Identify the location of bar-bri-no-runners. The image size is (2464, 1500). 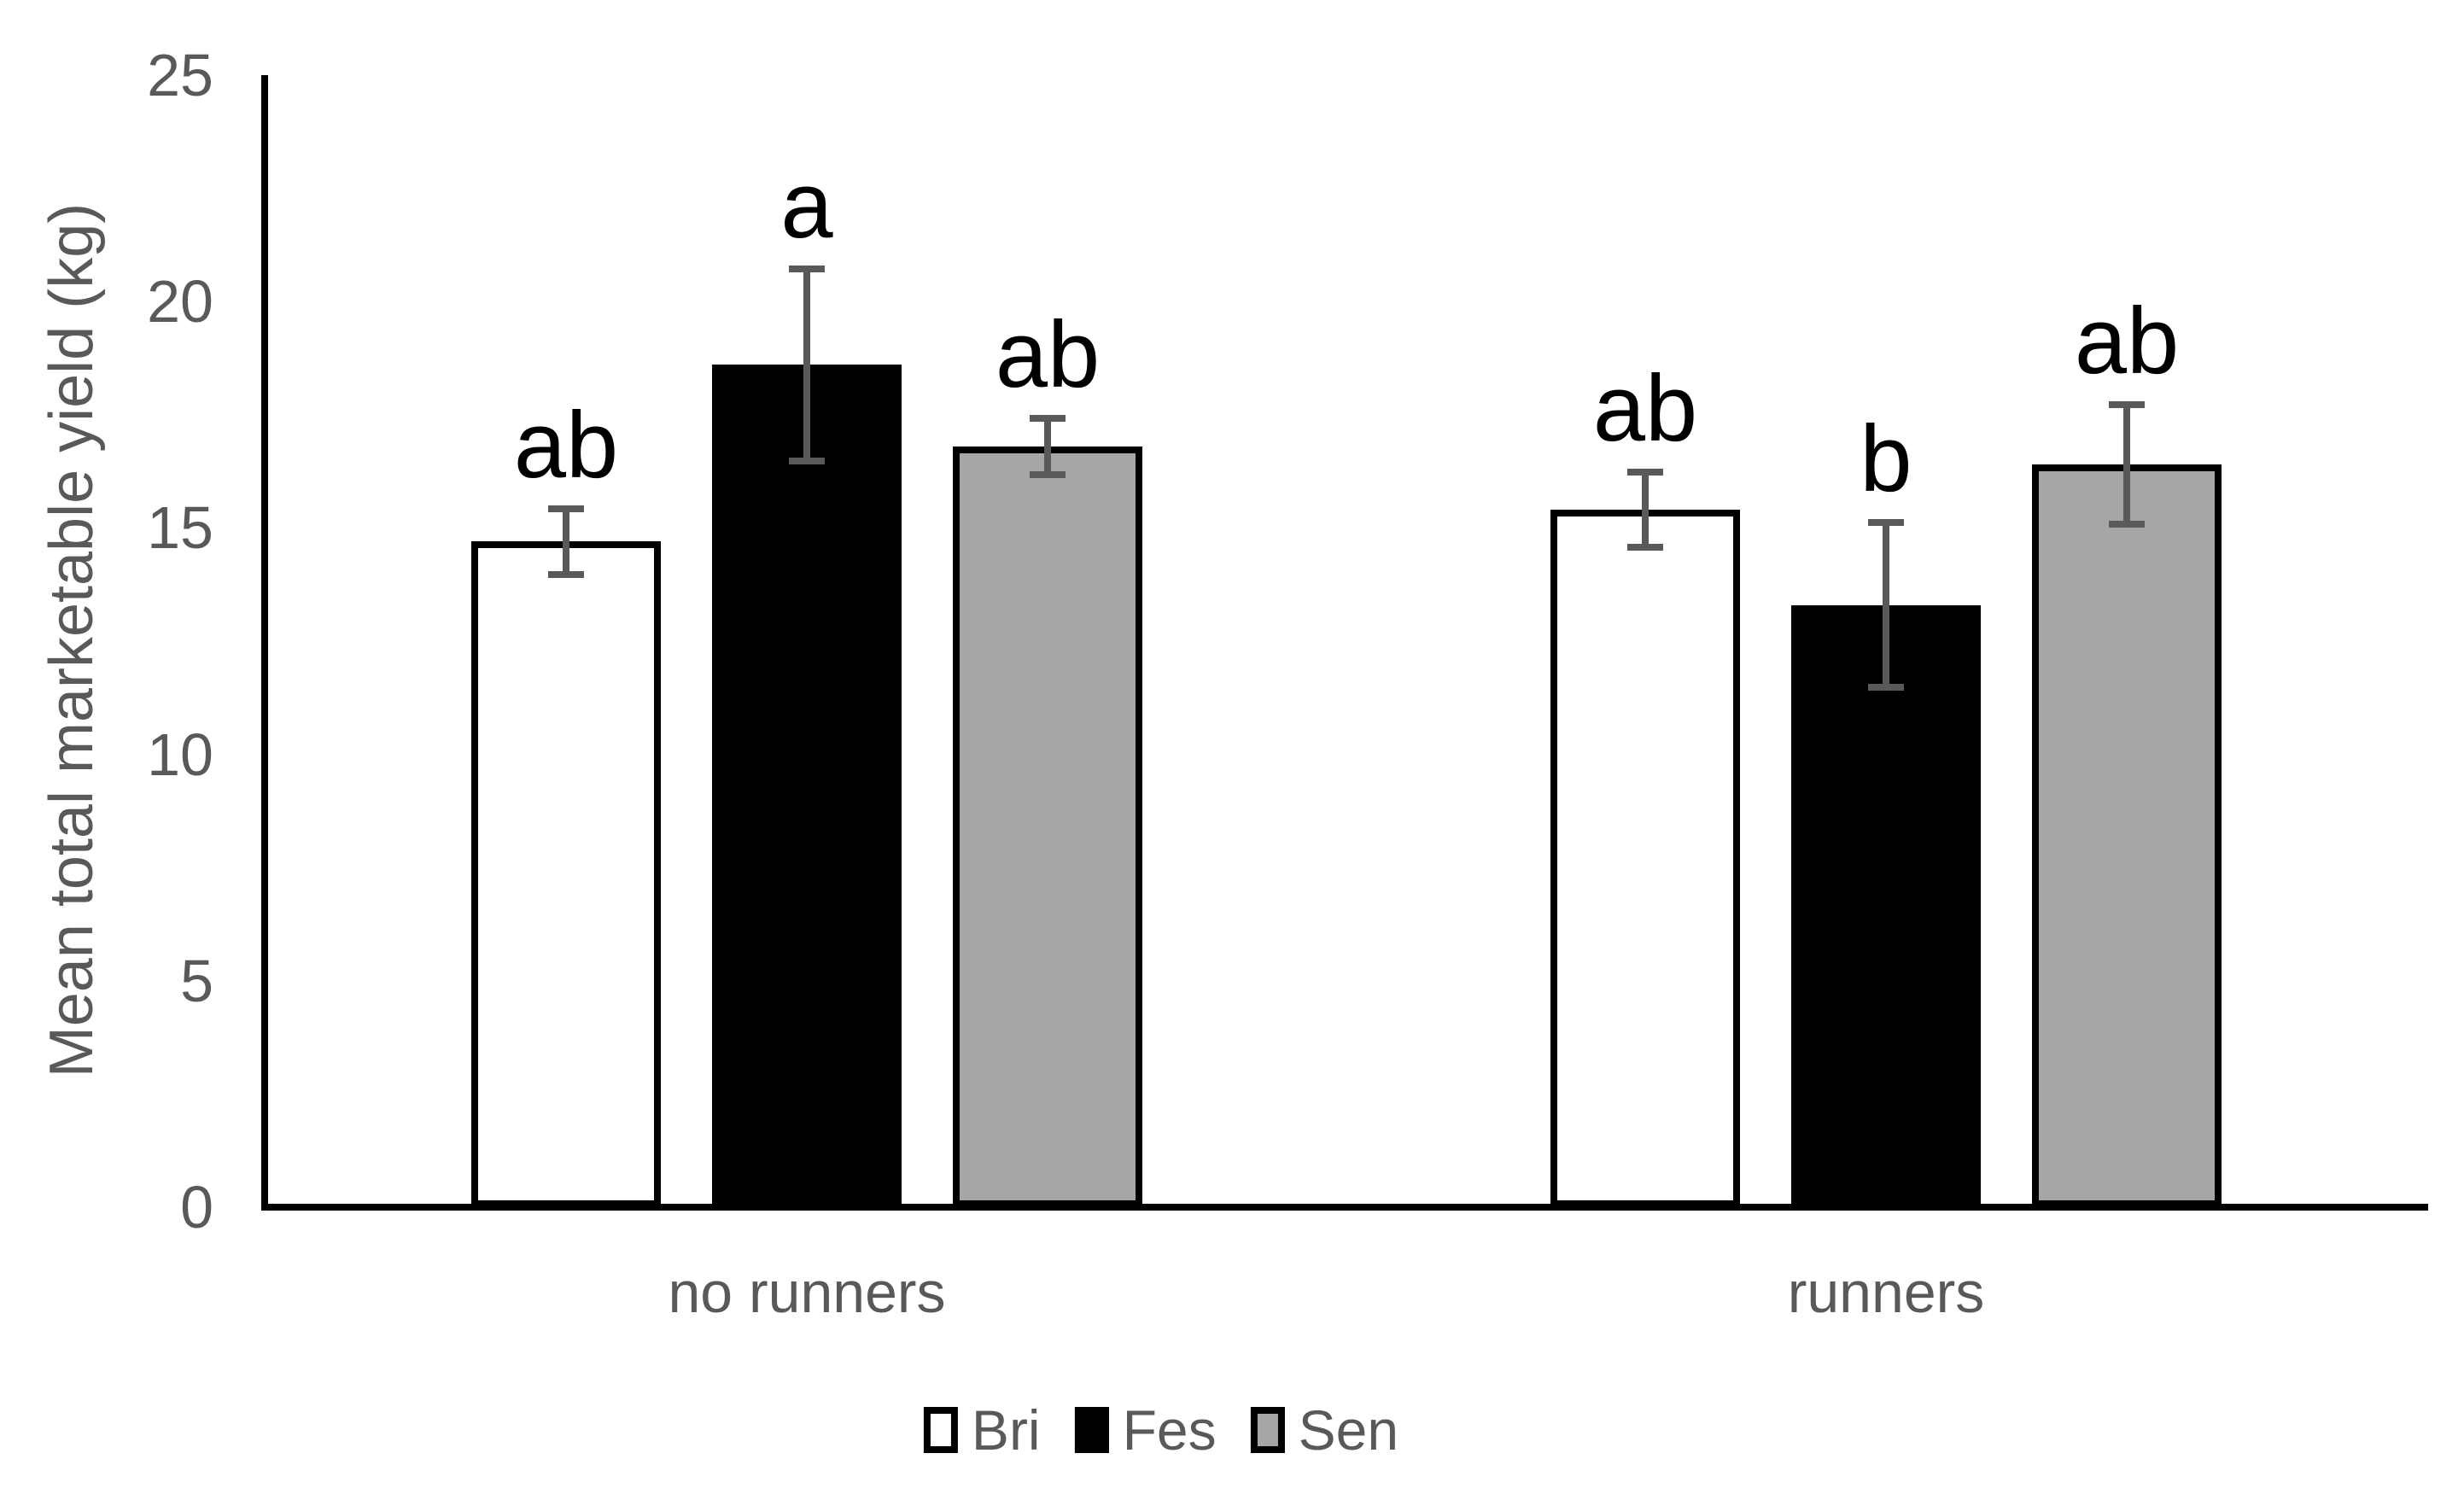
(566, 874).